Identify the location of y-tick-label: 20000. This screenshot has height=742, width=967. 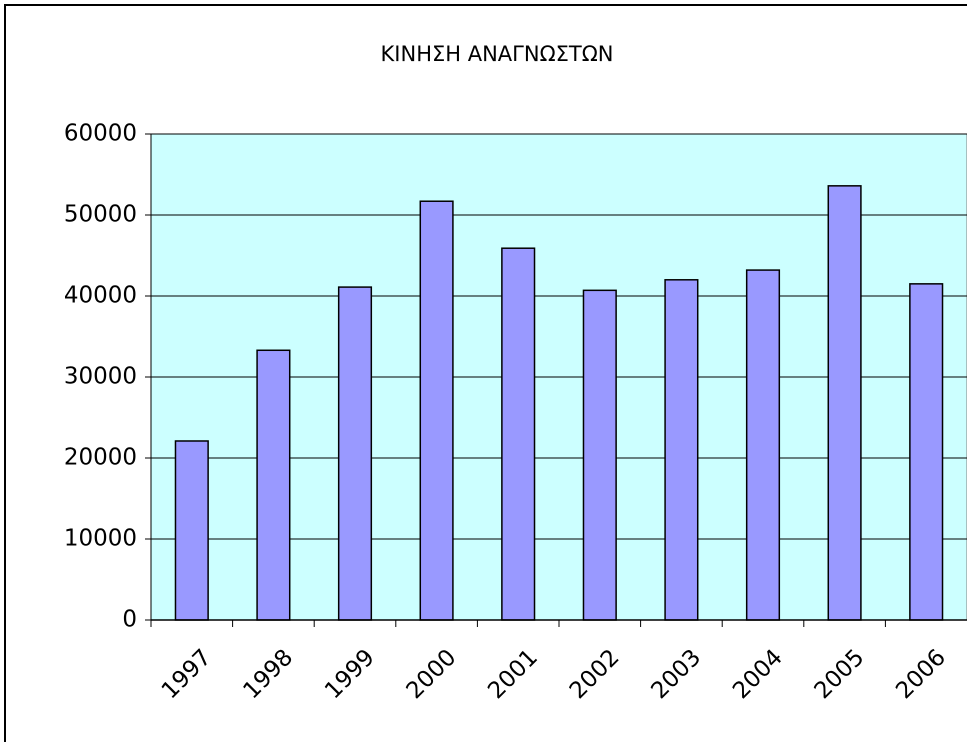
(100, 458).